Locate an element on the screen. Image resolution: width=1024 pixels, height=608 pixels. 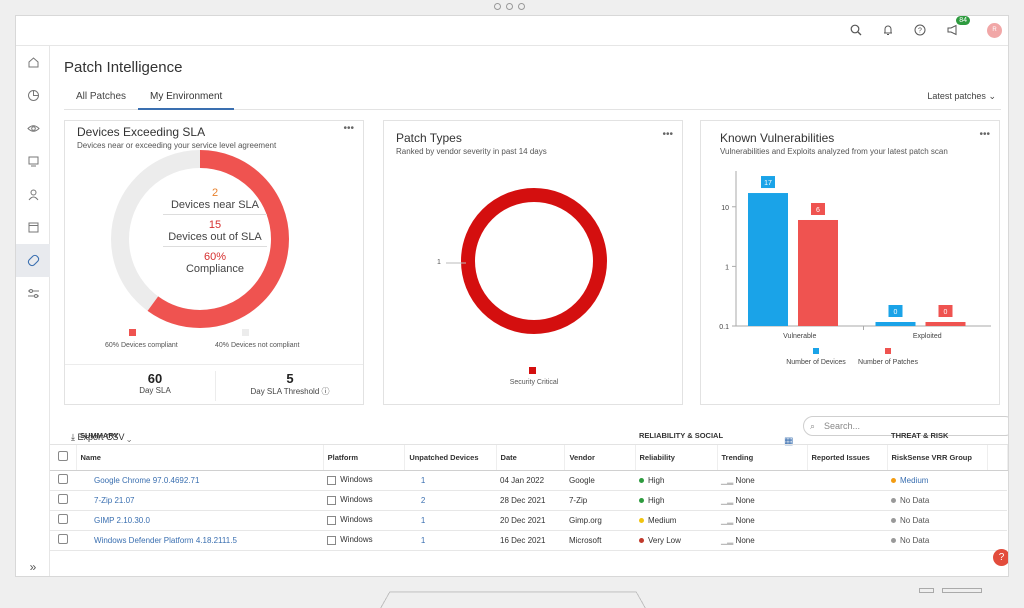
col-name: Name is located at coordinates (200, 457).